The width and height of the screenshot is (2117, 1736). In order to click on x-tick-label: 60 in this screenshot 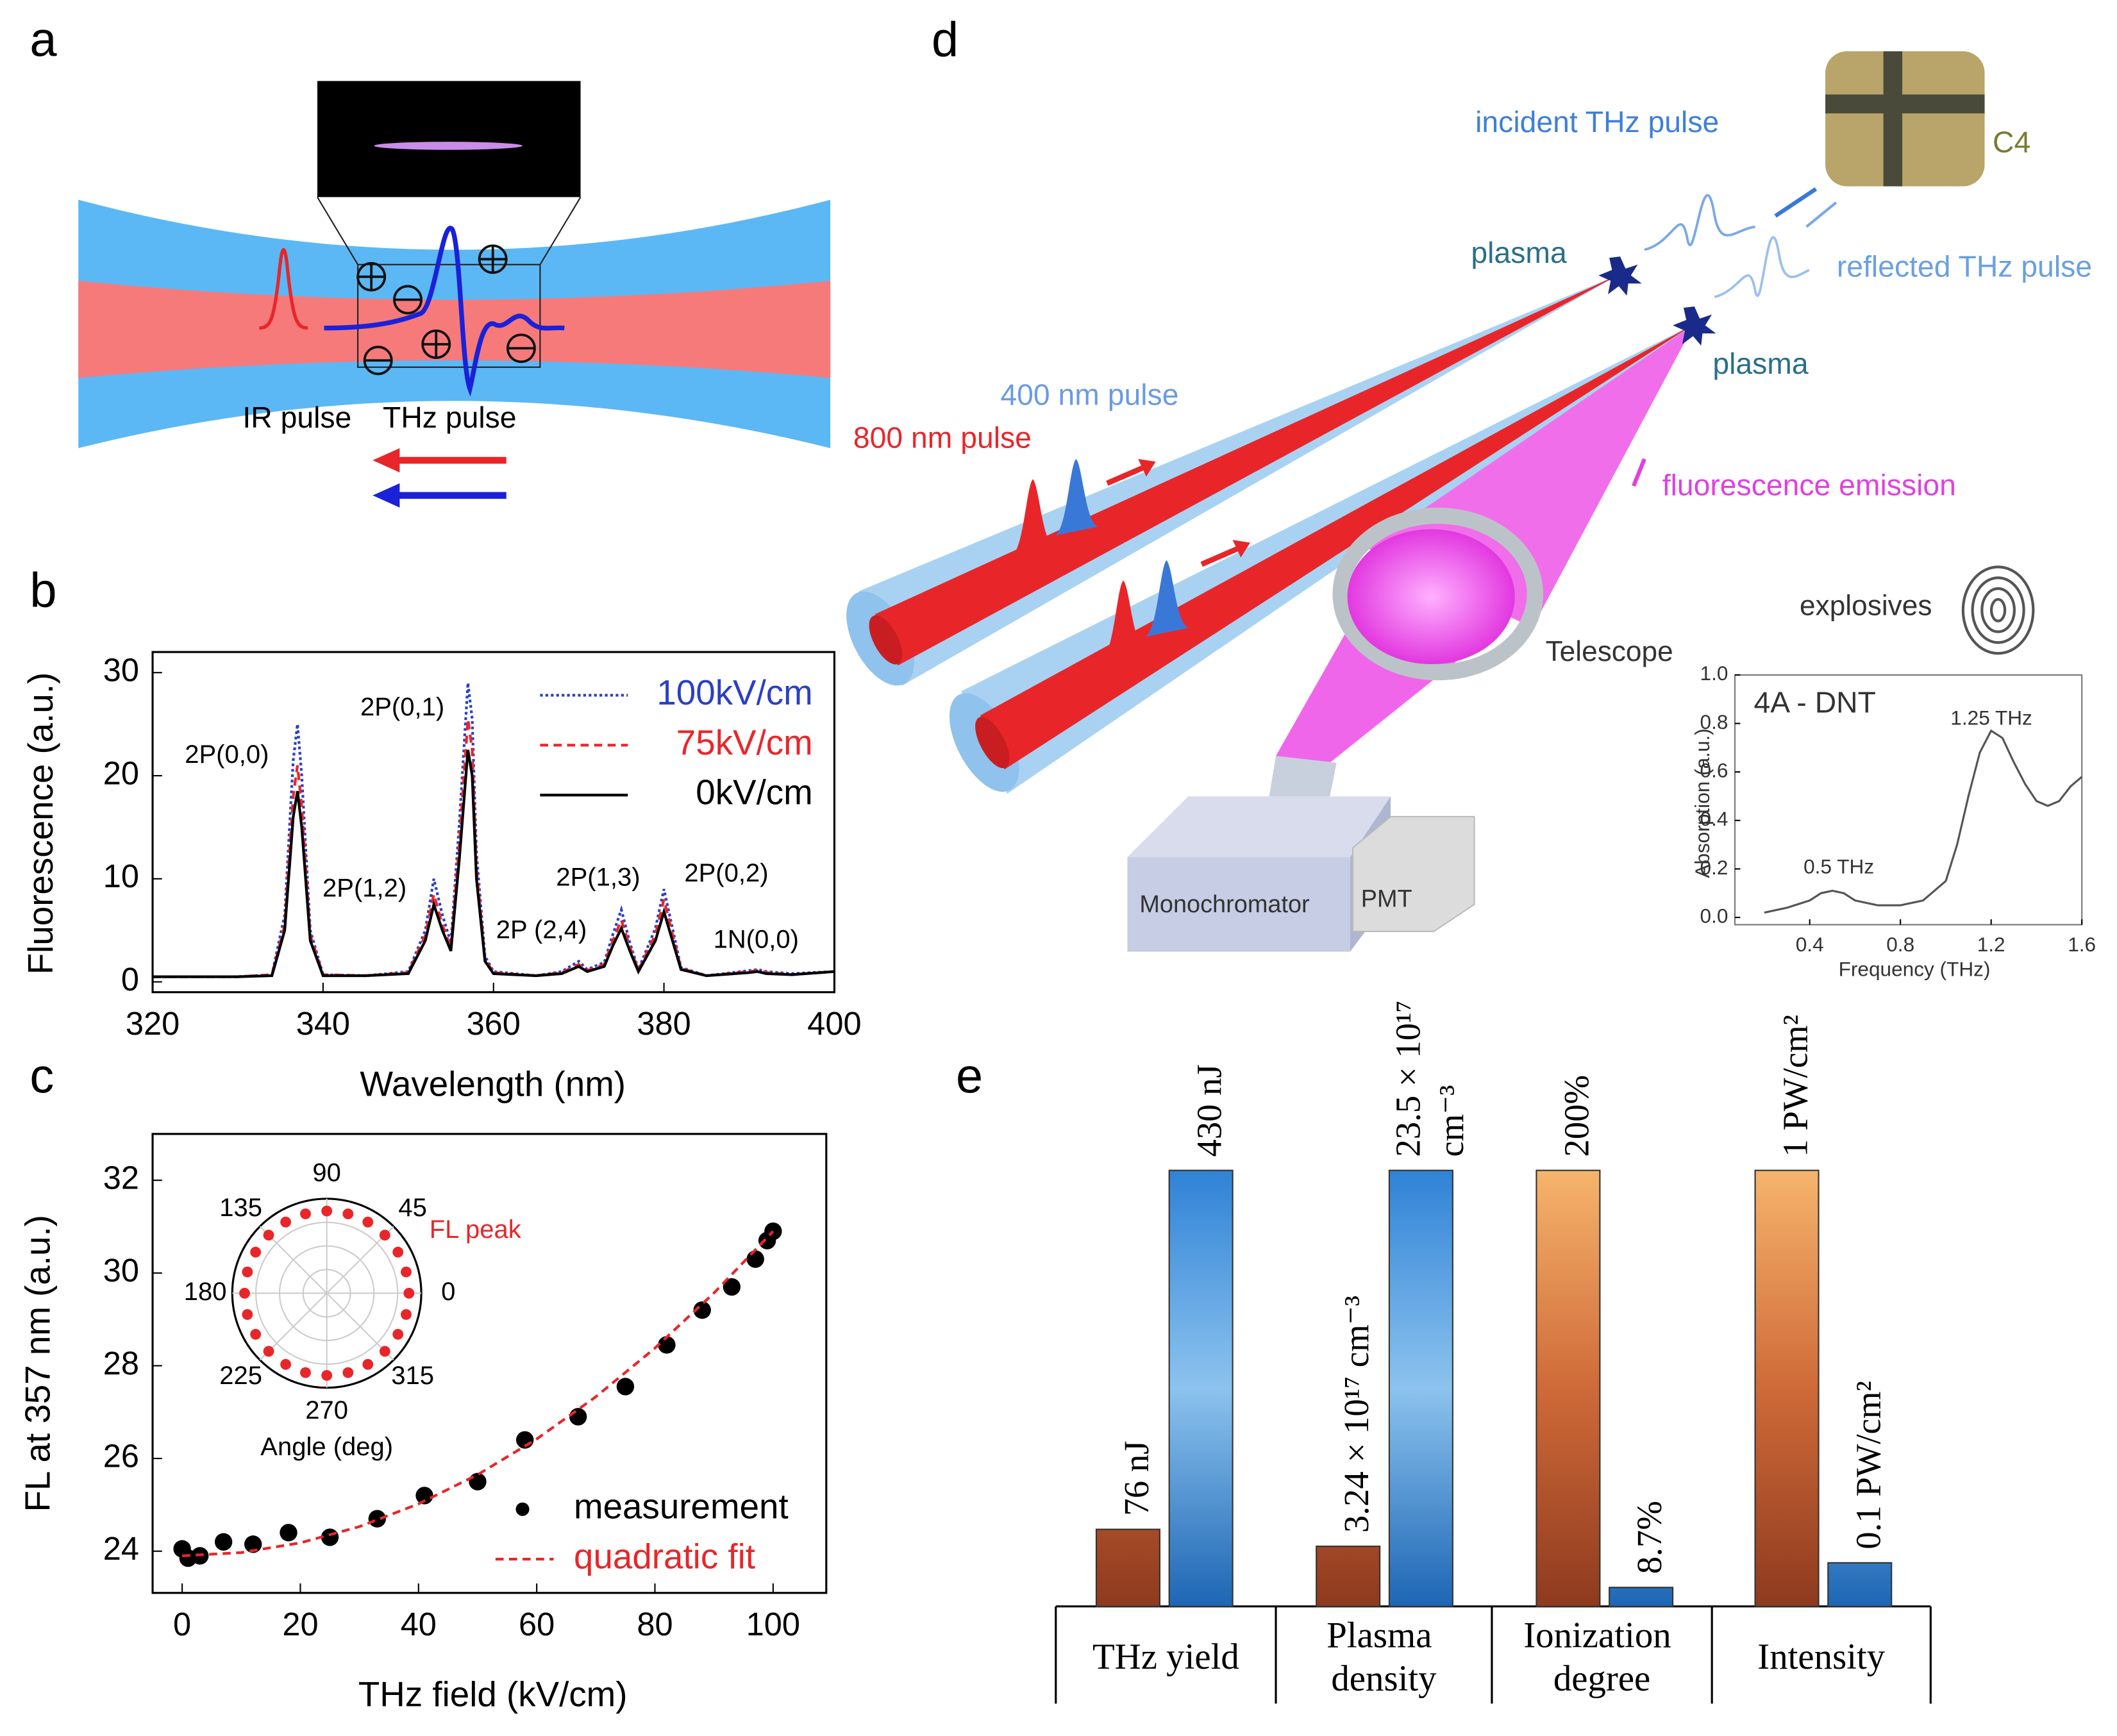, I will do `click(537, 1624)`.